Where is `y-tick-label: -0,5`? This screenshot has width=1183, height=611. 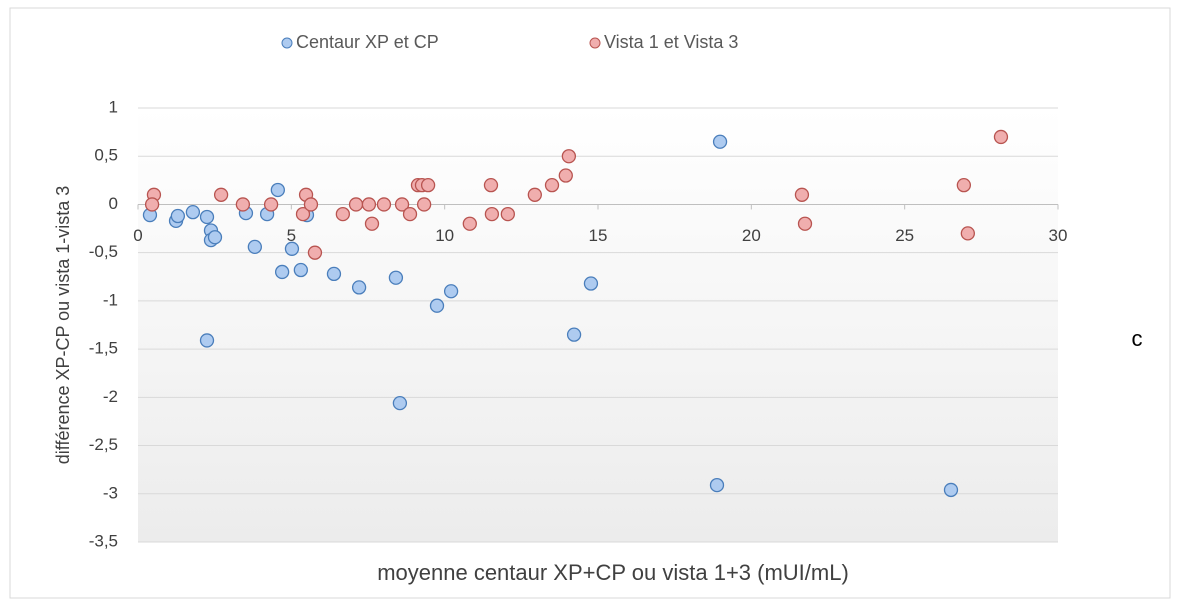 y-tick-label: -0,5 is located at coordinates (103, 251).